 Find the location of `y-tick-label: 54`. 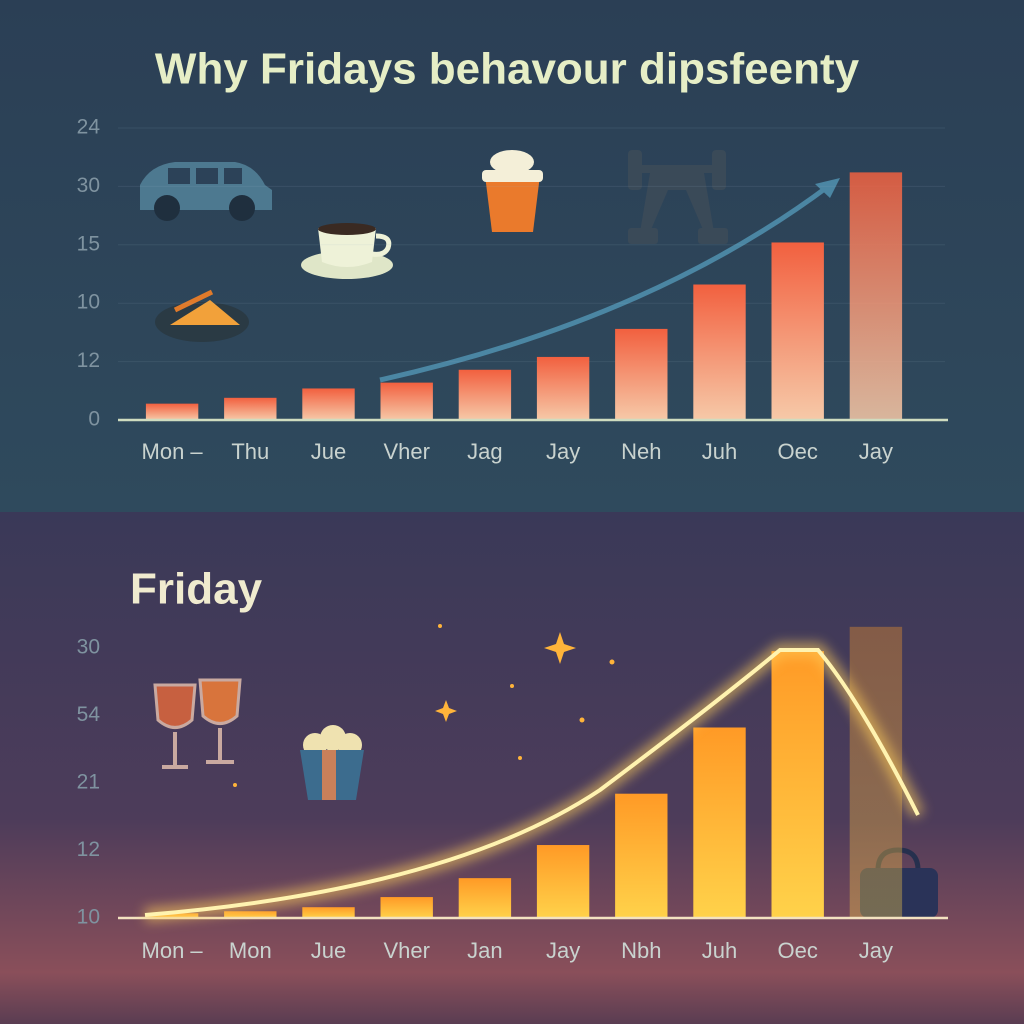

y-tick-label: 54 is located at coordinates (89, 714).